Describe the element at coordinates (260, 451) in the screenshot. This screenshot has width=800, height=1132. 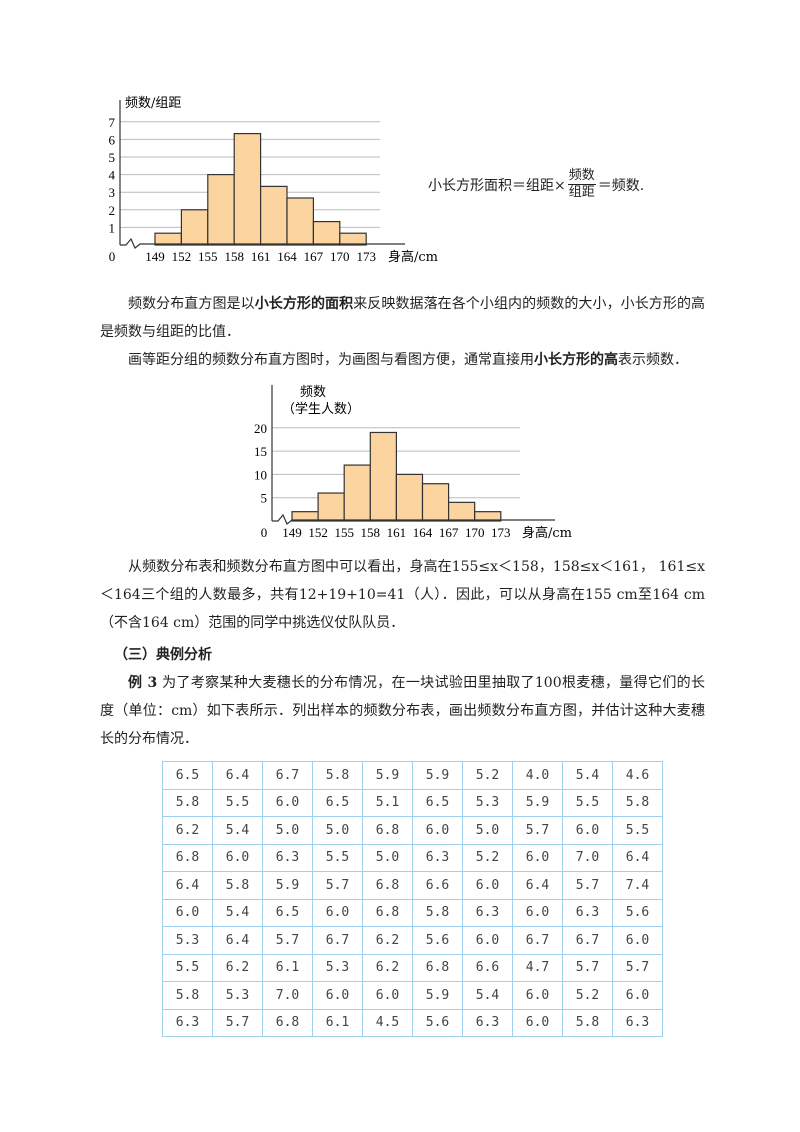
I see `y-tick-label: 15` at that location.